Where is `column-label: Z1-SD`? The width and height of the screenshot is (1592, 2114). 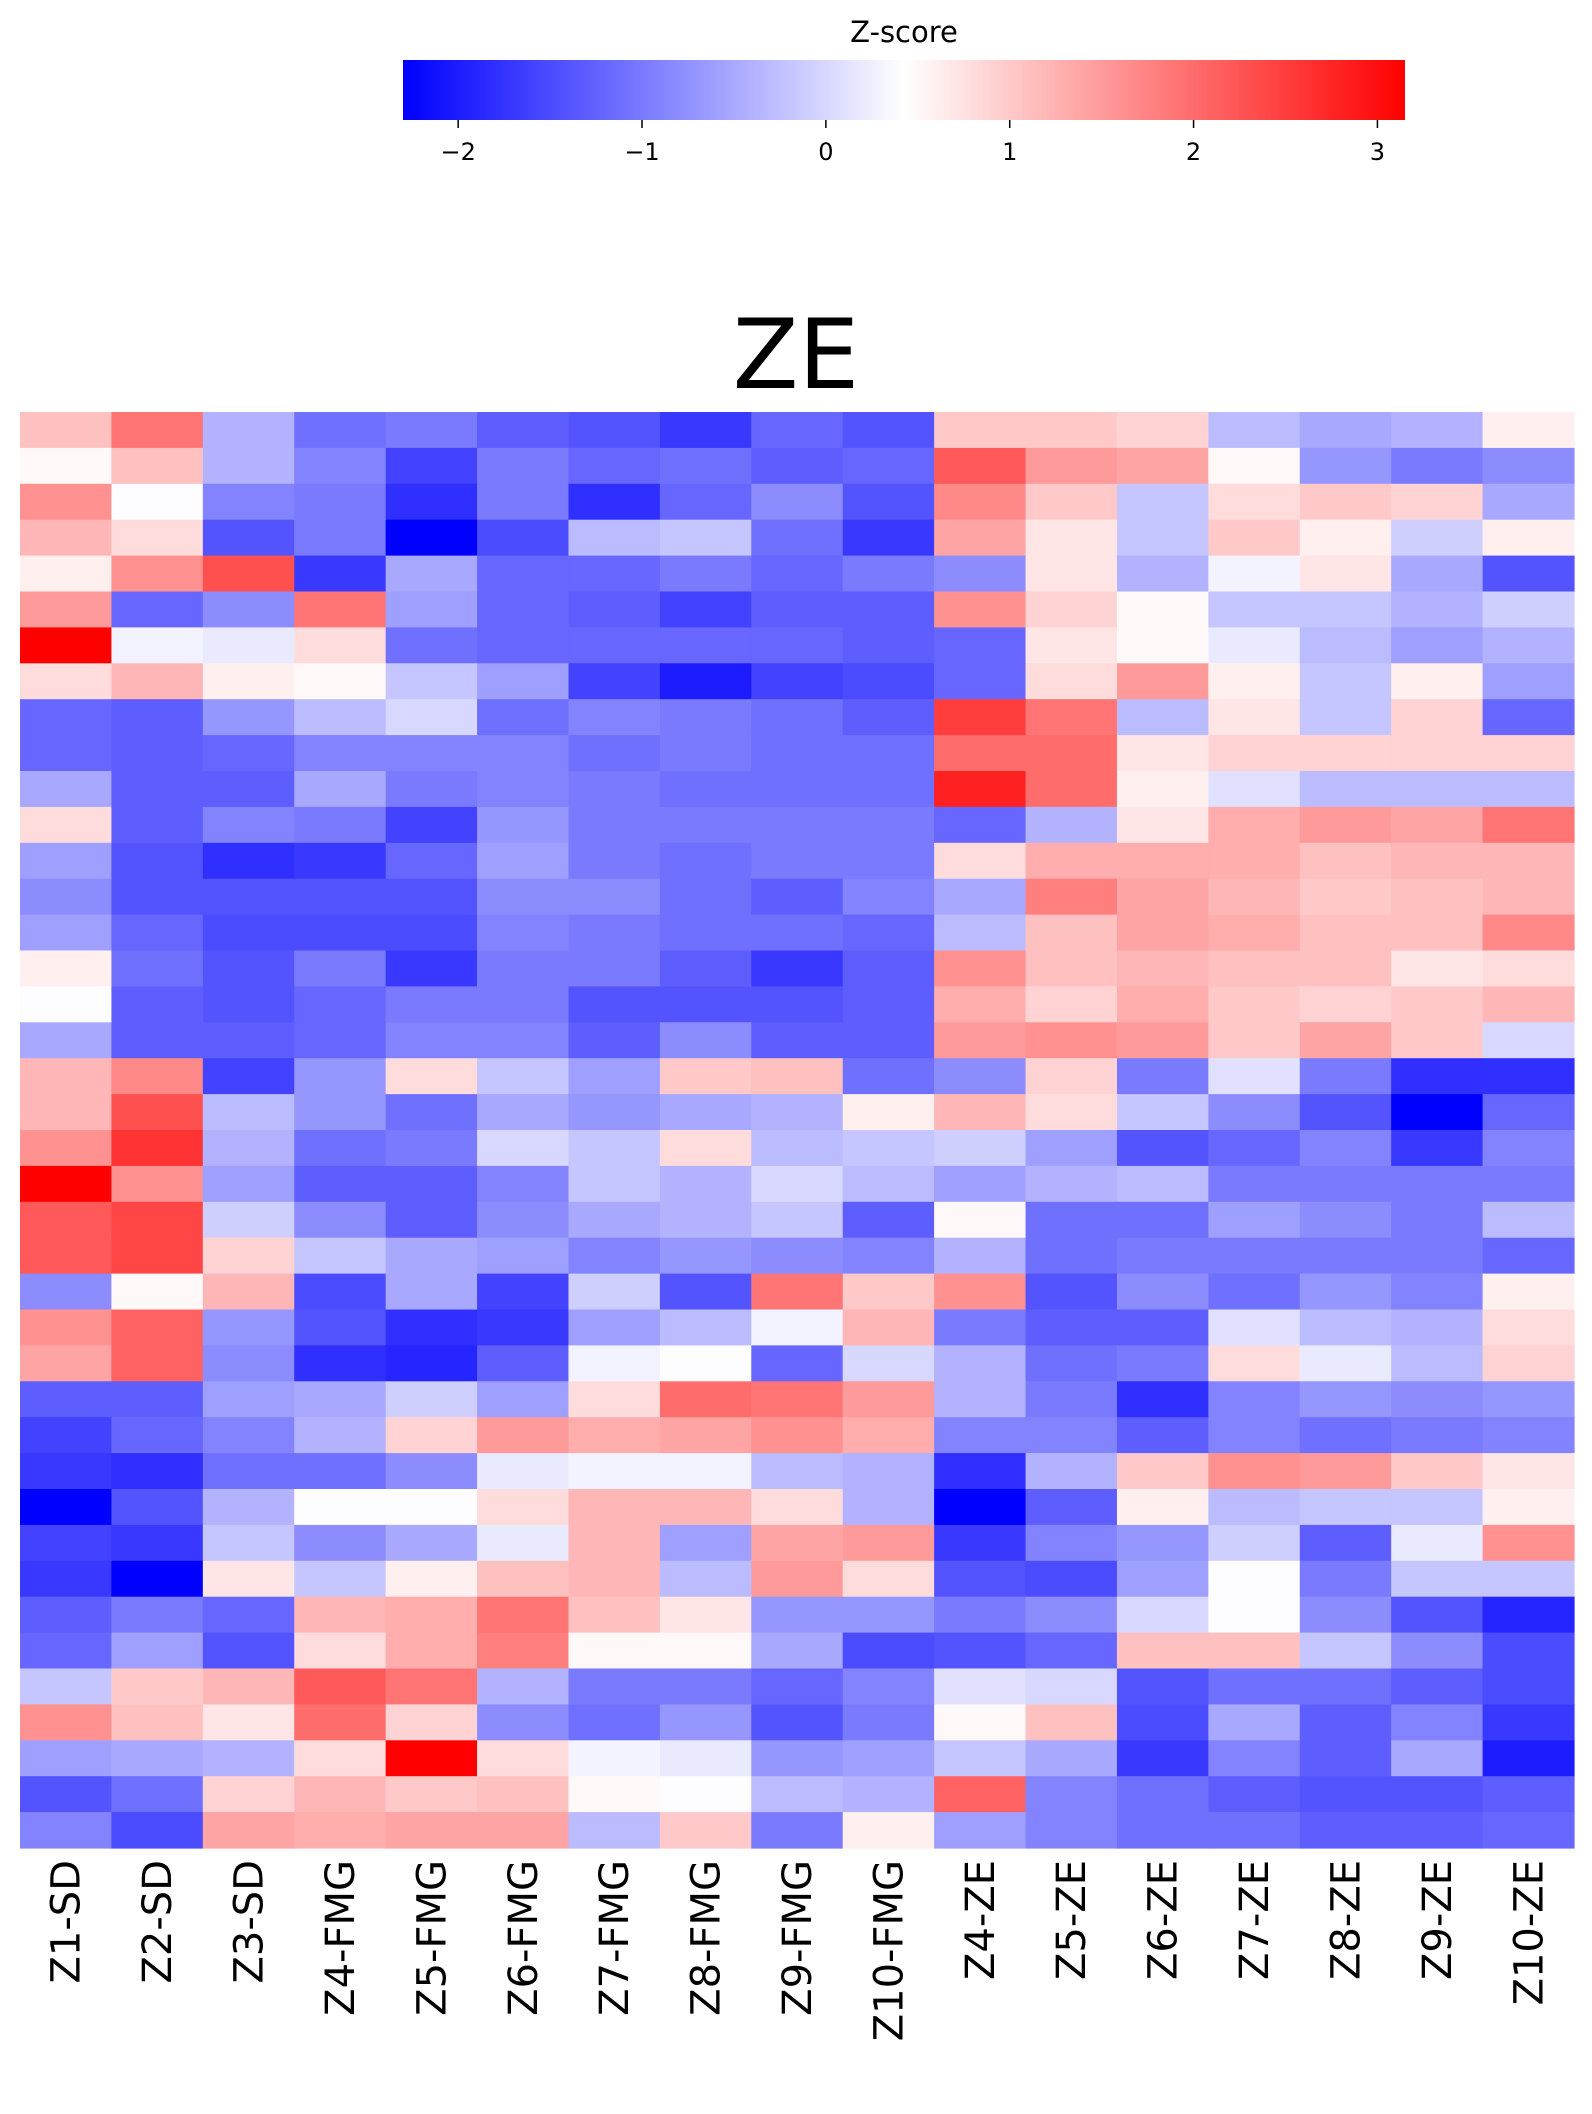 column-label: Z1-SD is located at coordinates (67, 1921).